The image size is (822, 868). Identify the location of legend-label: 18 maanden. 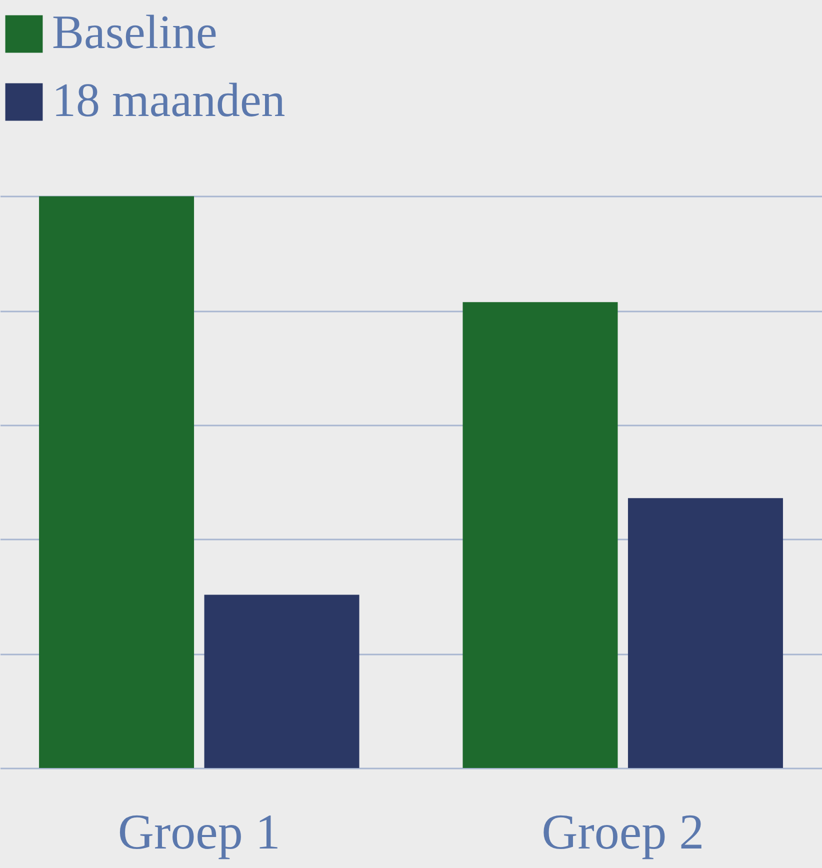
(169, 100).